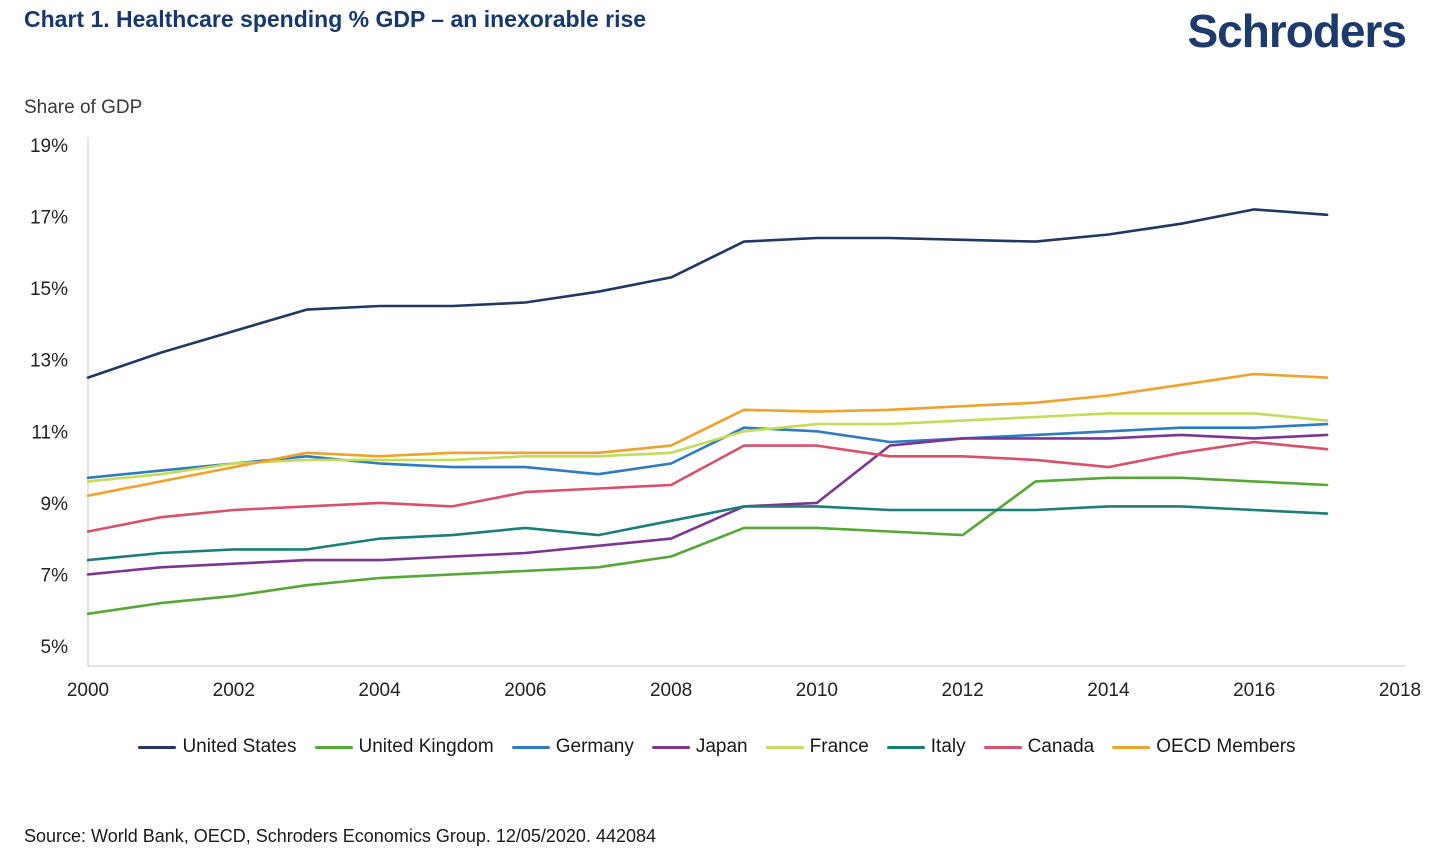  I want to click on legend-label: Canada, so click(1061, 746).